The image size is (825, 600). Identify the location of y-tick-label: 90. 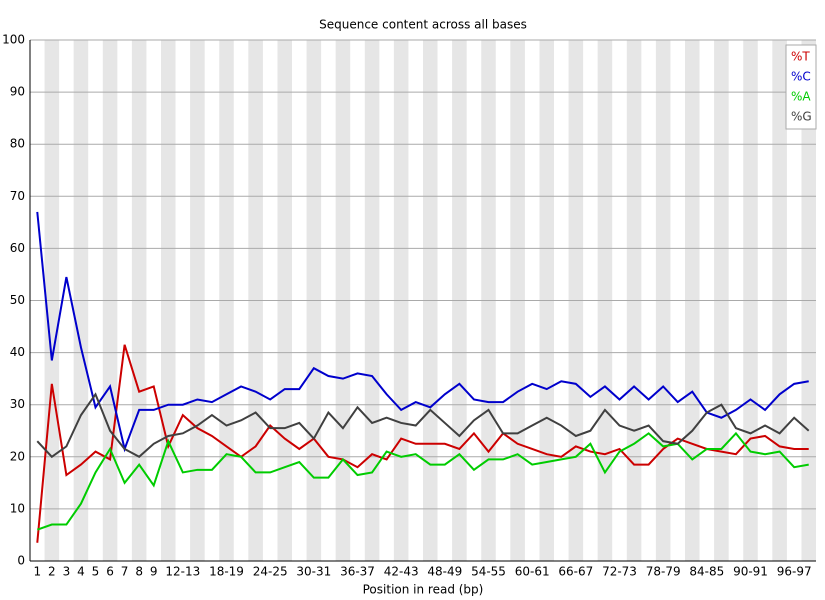
(17, 92).